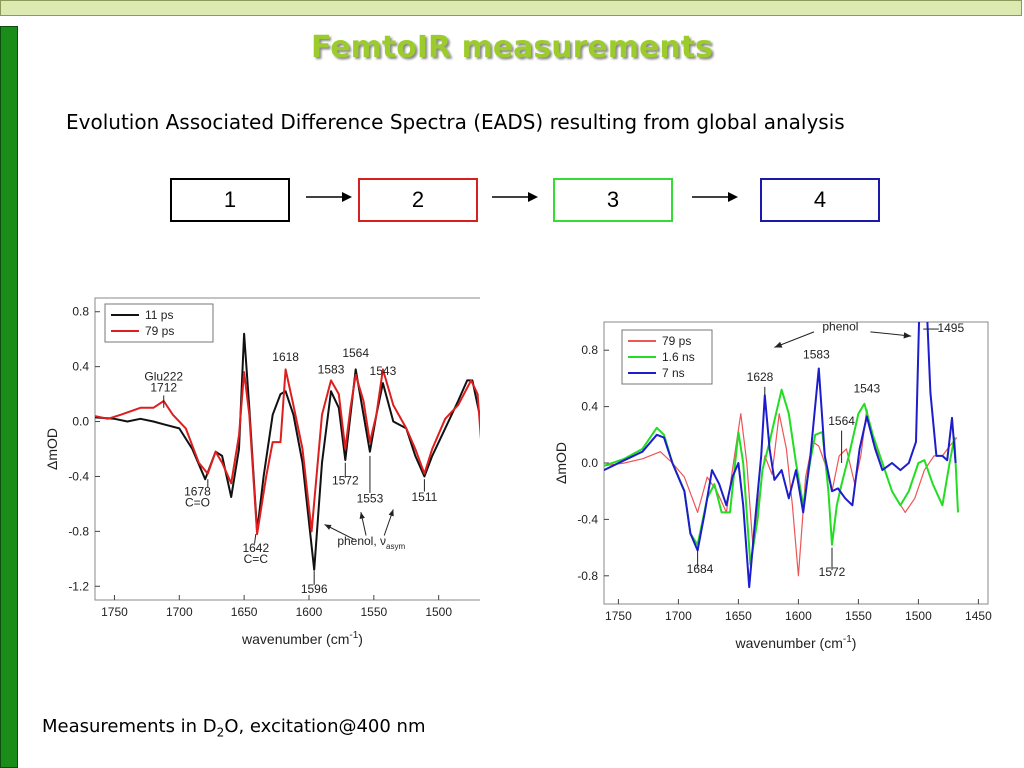 The width and height of the screenshot is (1024, 768). What do you see at coordinates (978, 616) in the screenshot?
I see `x-tick-label: 1450` at bounding box center [978, 616].